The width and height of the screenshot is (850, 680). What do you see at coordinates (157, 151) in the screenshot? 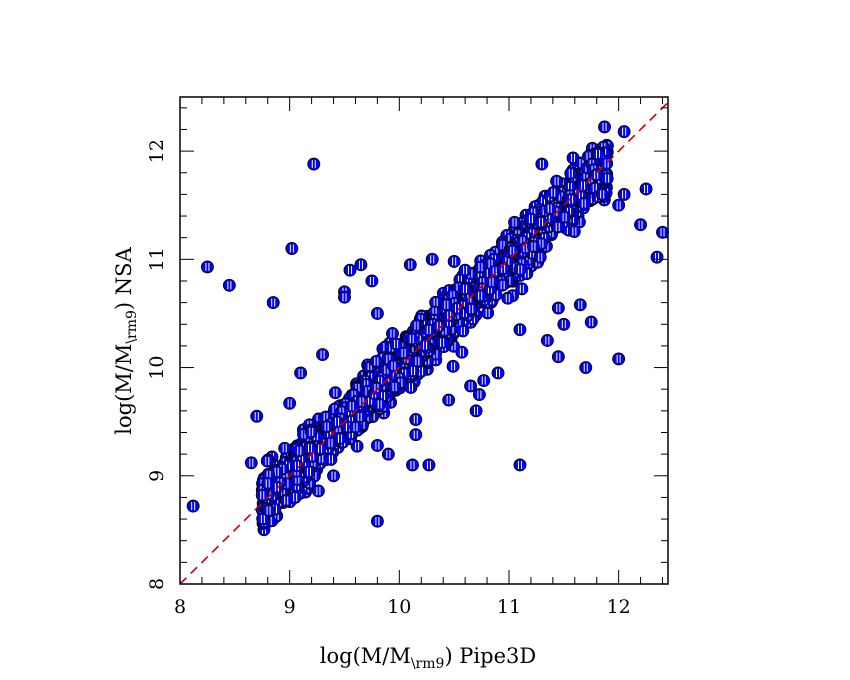
I see `y-tick-label: 12` at bounding box center [157, 151].